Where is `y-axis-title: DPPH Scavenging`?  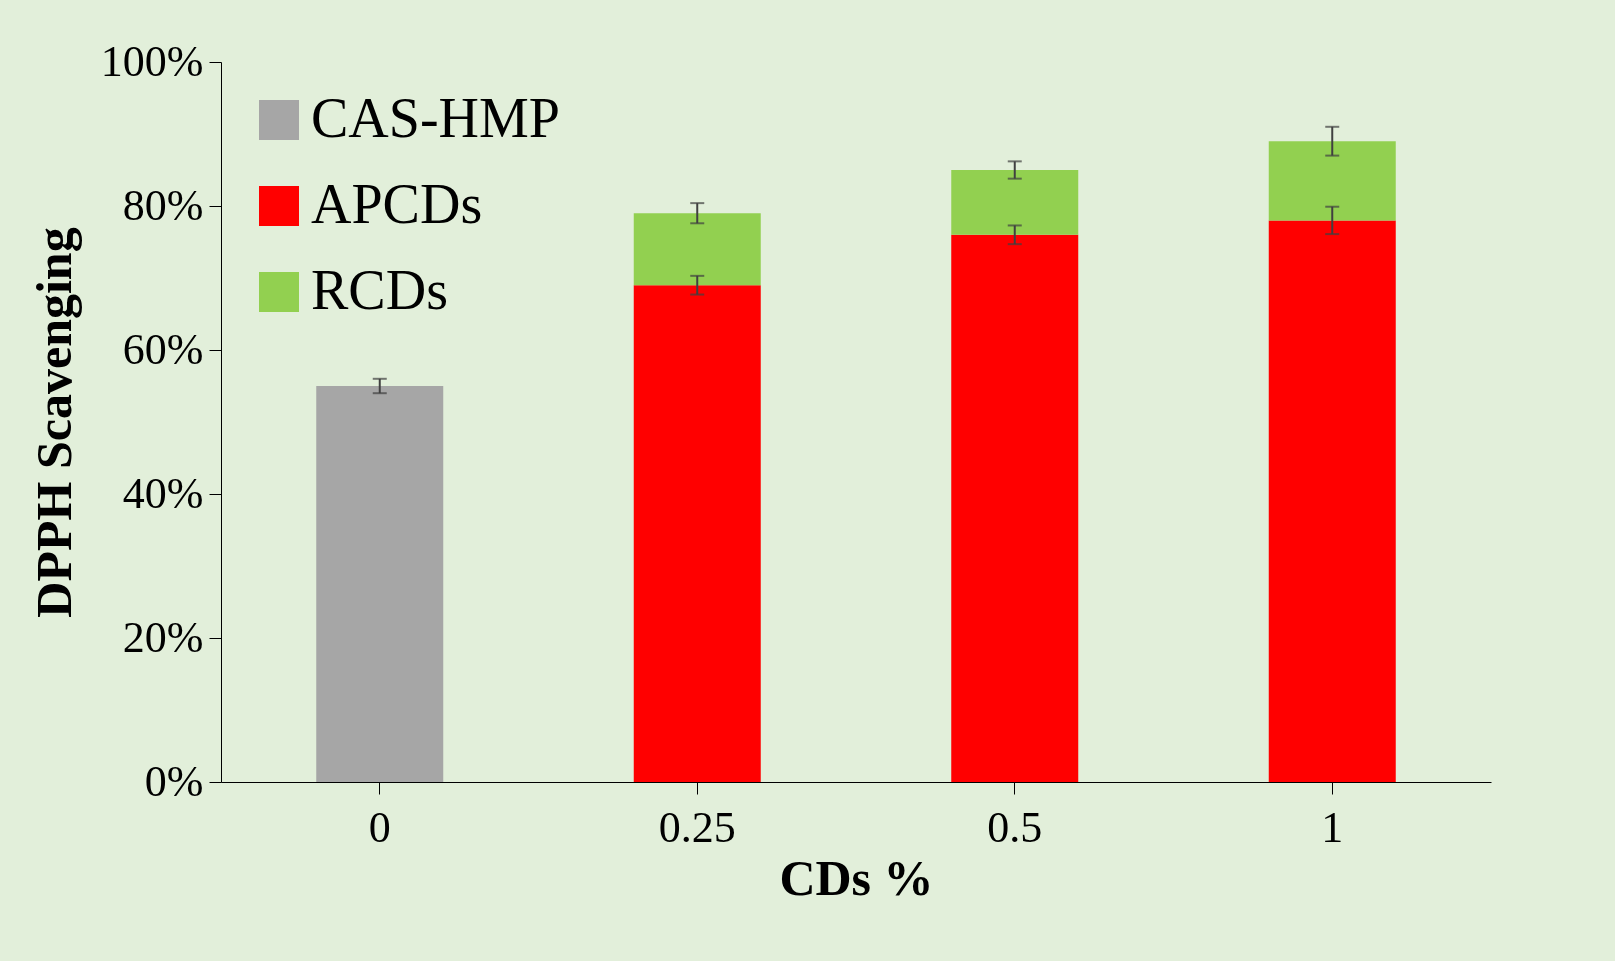
y-axis-title: DPPH Scavenging is located at coordinates (53, 422).